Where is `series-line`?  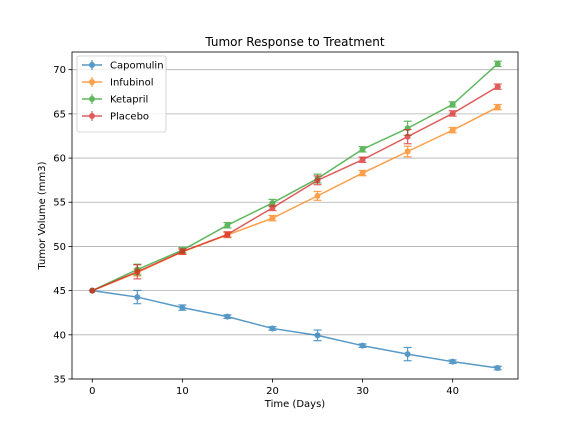
series-line is located at coordinates (295, 329).